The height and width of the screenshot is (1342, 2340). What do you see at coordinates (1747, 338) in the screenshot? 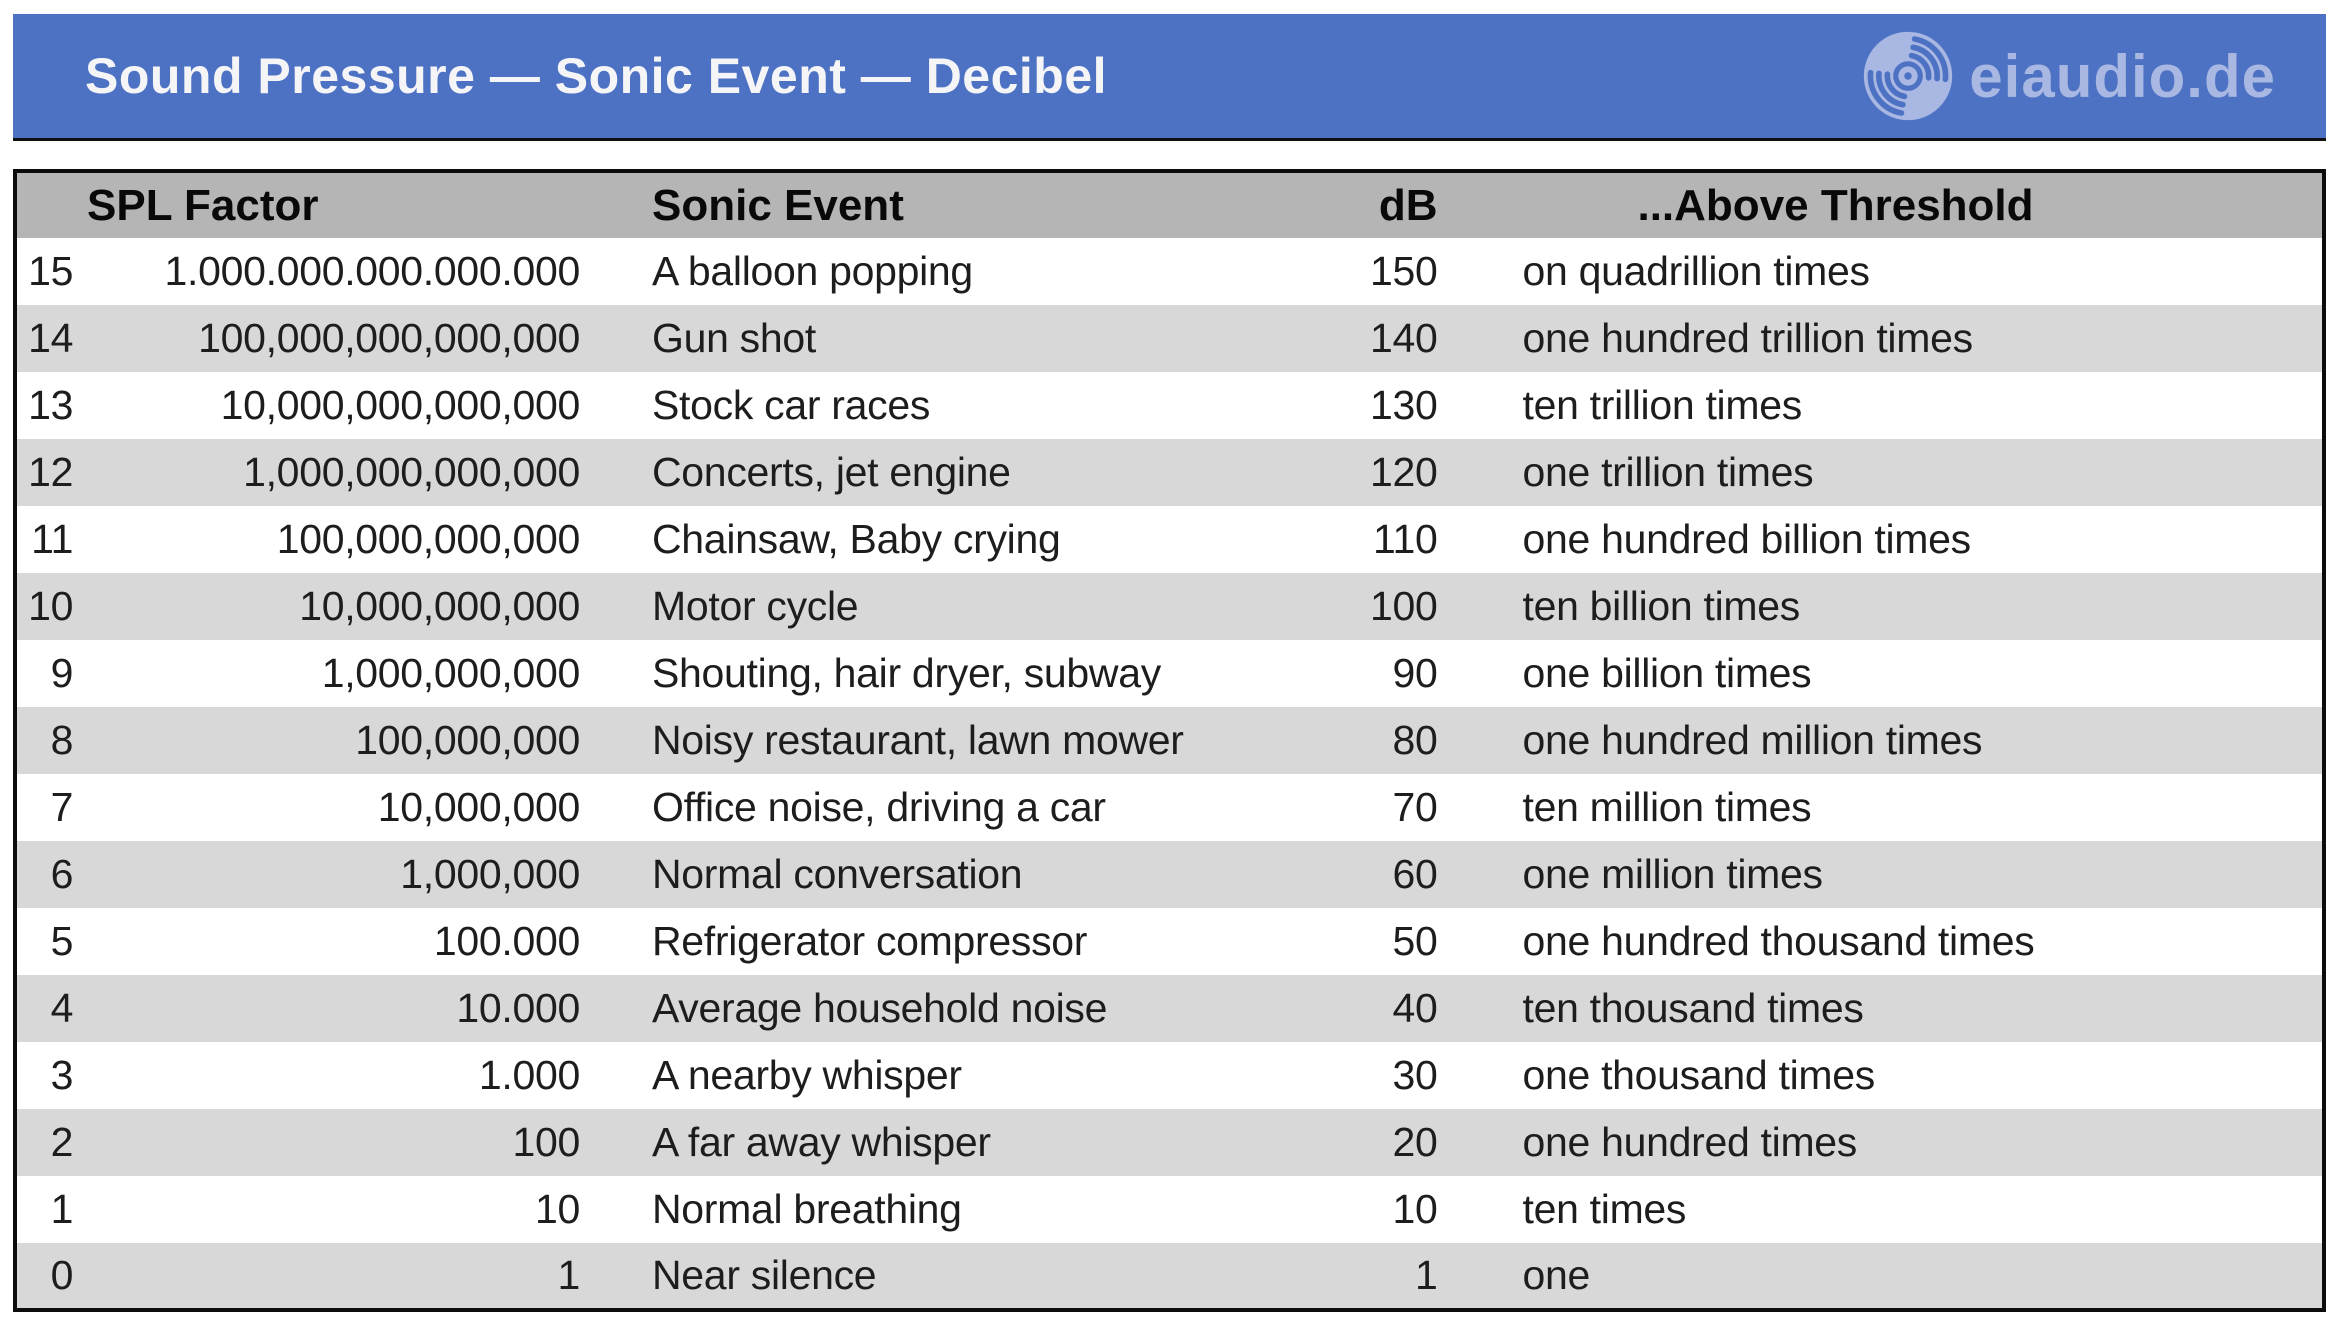
I see `above-threshold: one hundred trillion times` at bounding box center [1747, 338].